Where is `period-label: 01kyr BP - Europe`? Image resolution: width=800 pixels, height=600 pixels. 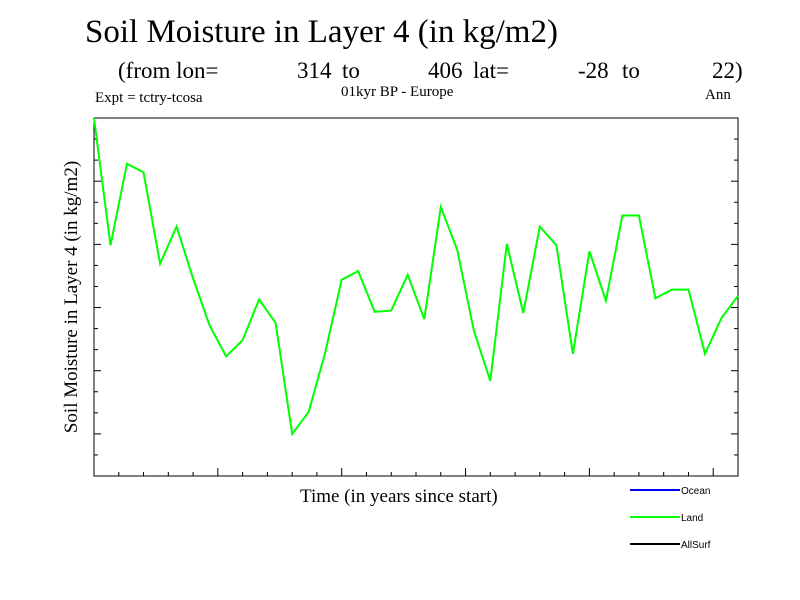 period-label: 01kyr BP - Europe is located at coordinates (397, 92).